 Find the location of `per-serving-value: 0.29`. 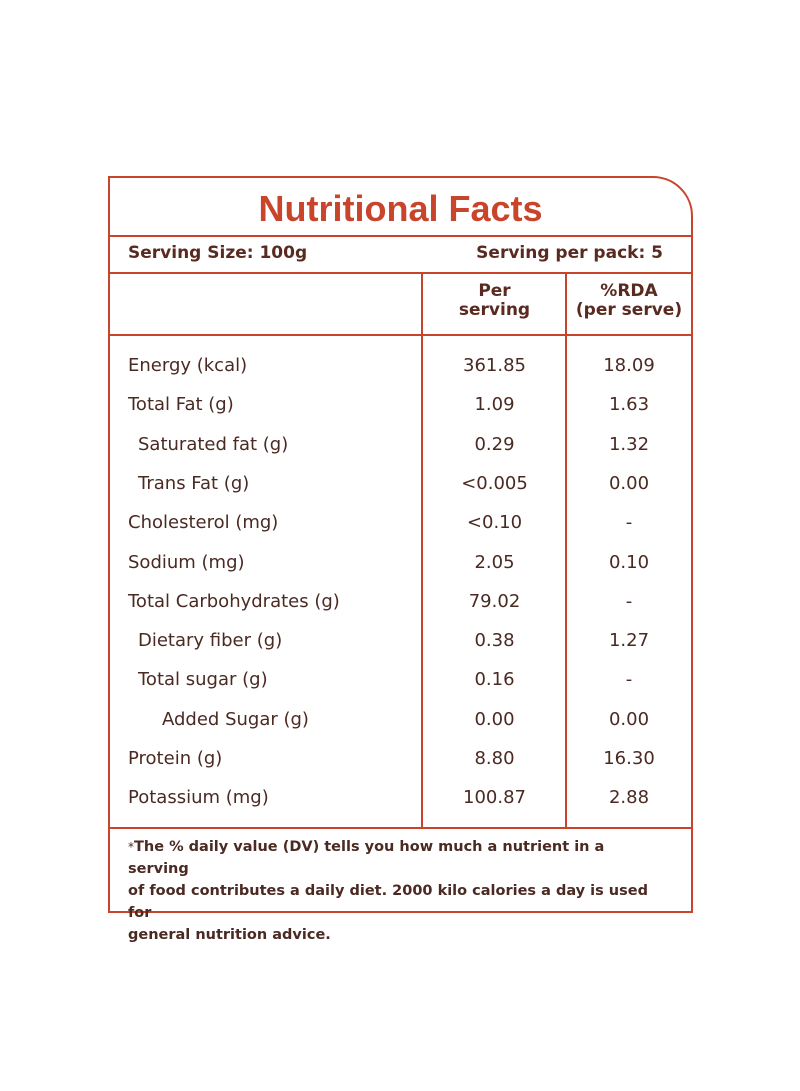

per-serving-value: 0.29 is located at coordinates (494, 444).